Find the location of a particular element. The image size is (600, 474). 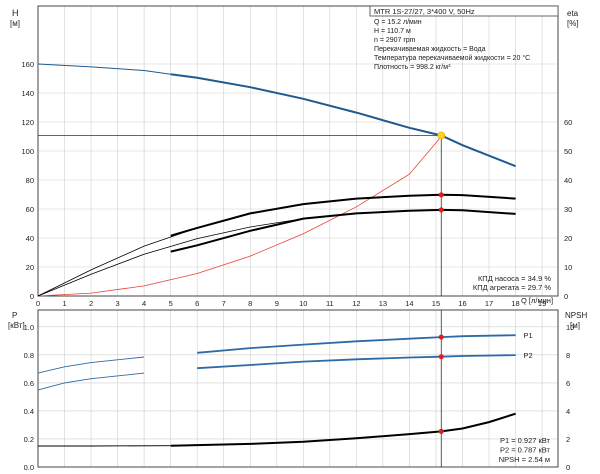

x-tick-label: 13 is located at coordinates (383, 303).